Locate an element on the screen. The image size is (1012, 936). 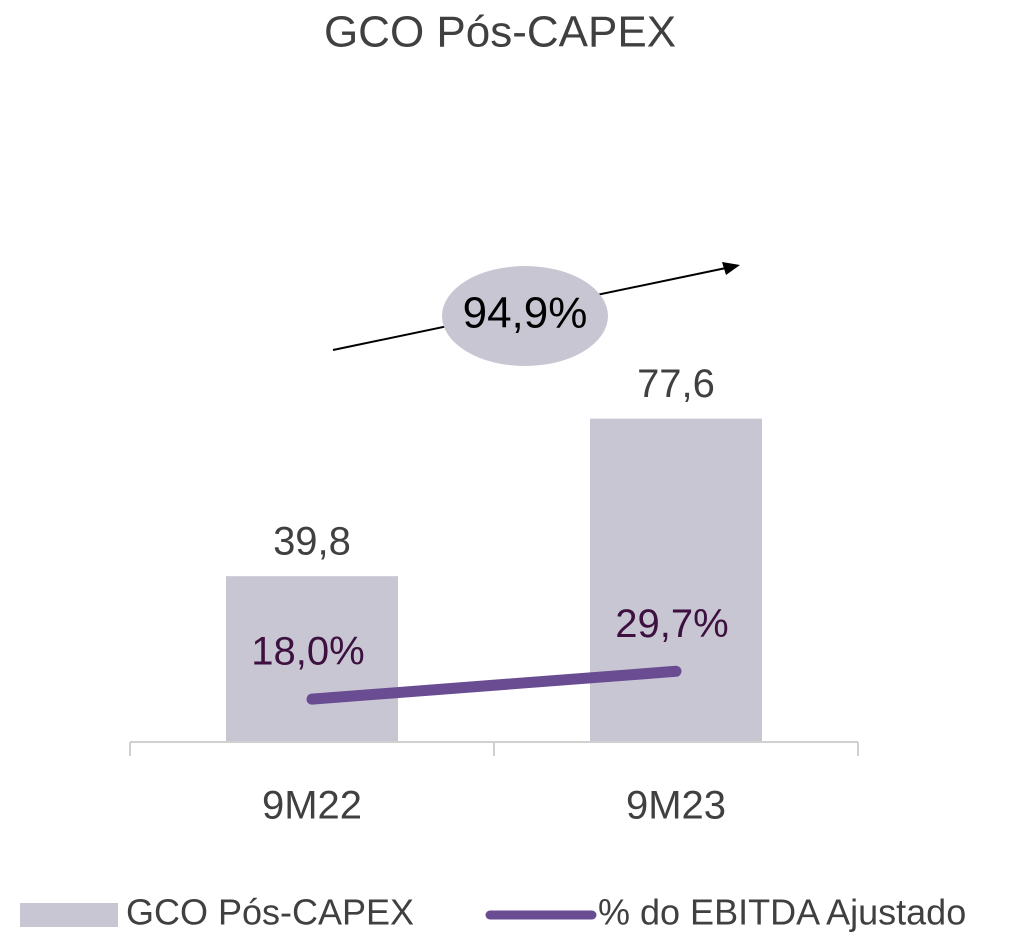
legend-label: % do EBITDA Ajustado is located at coordinates (782, 912).